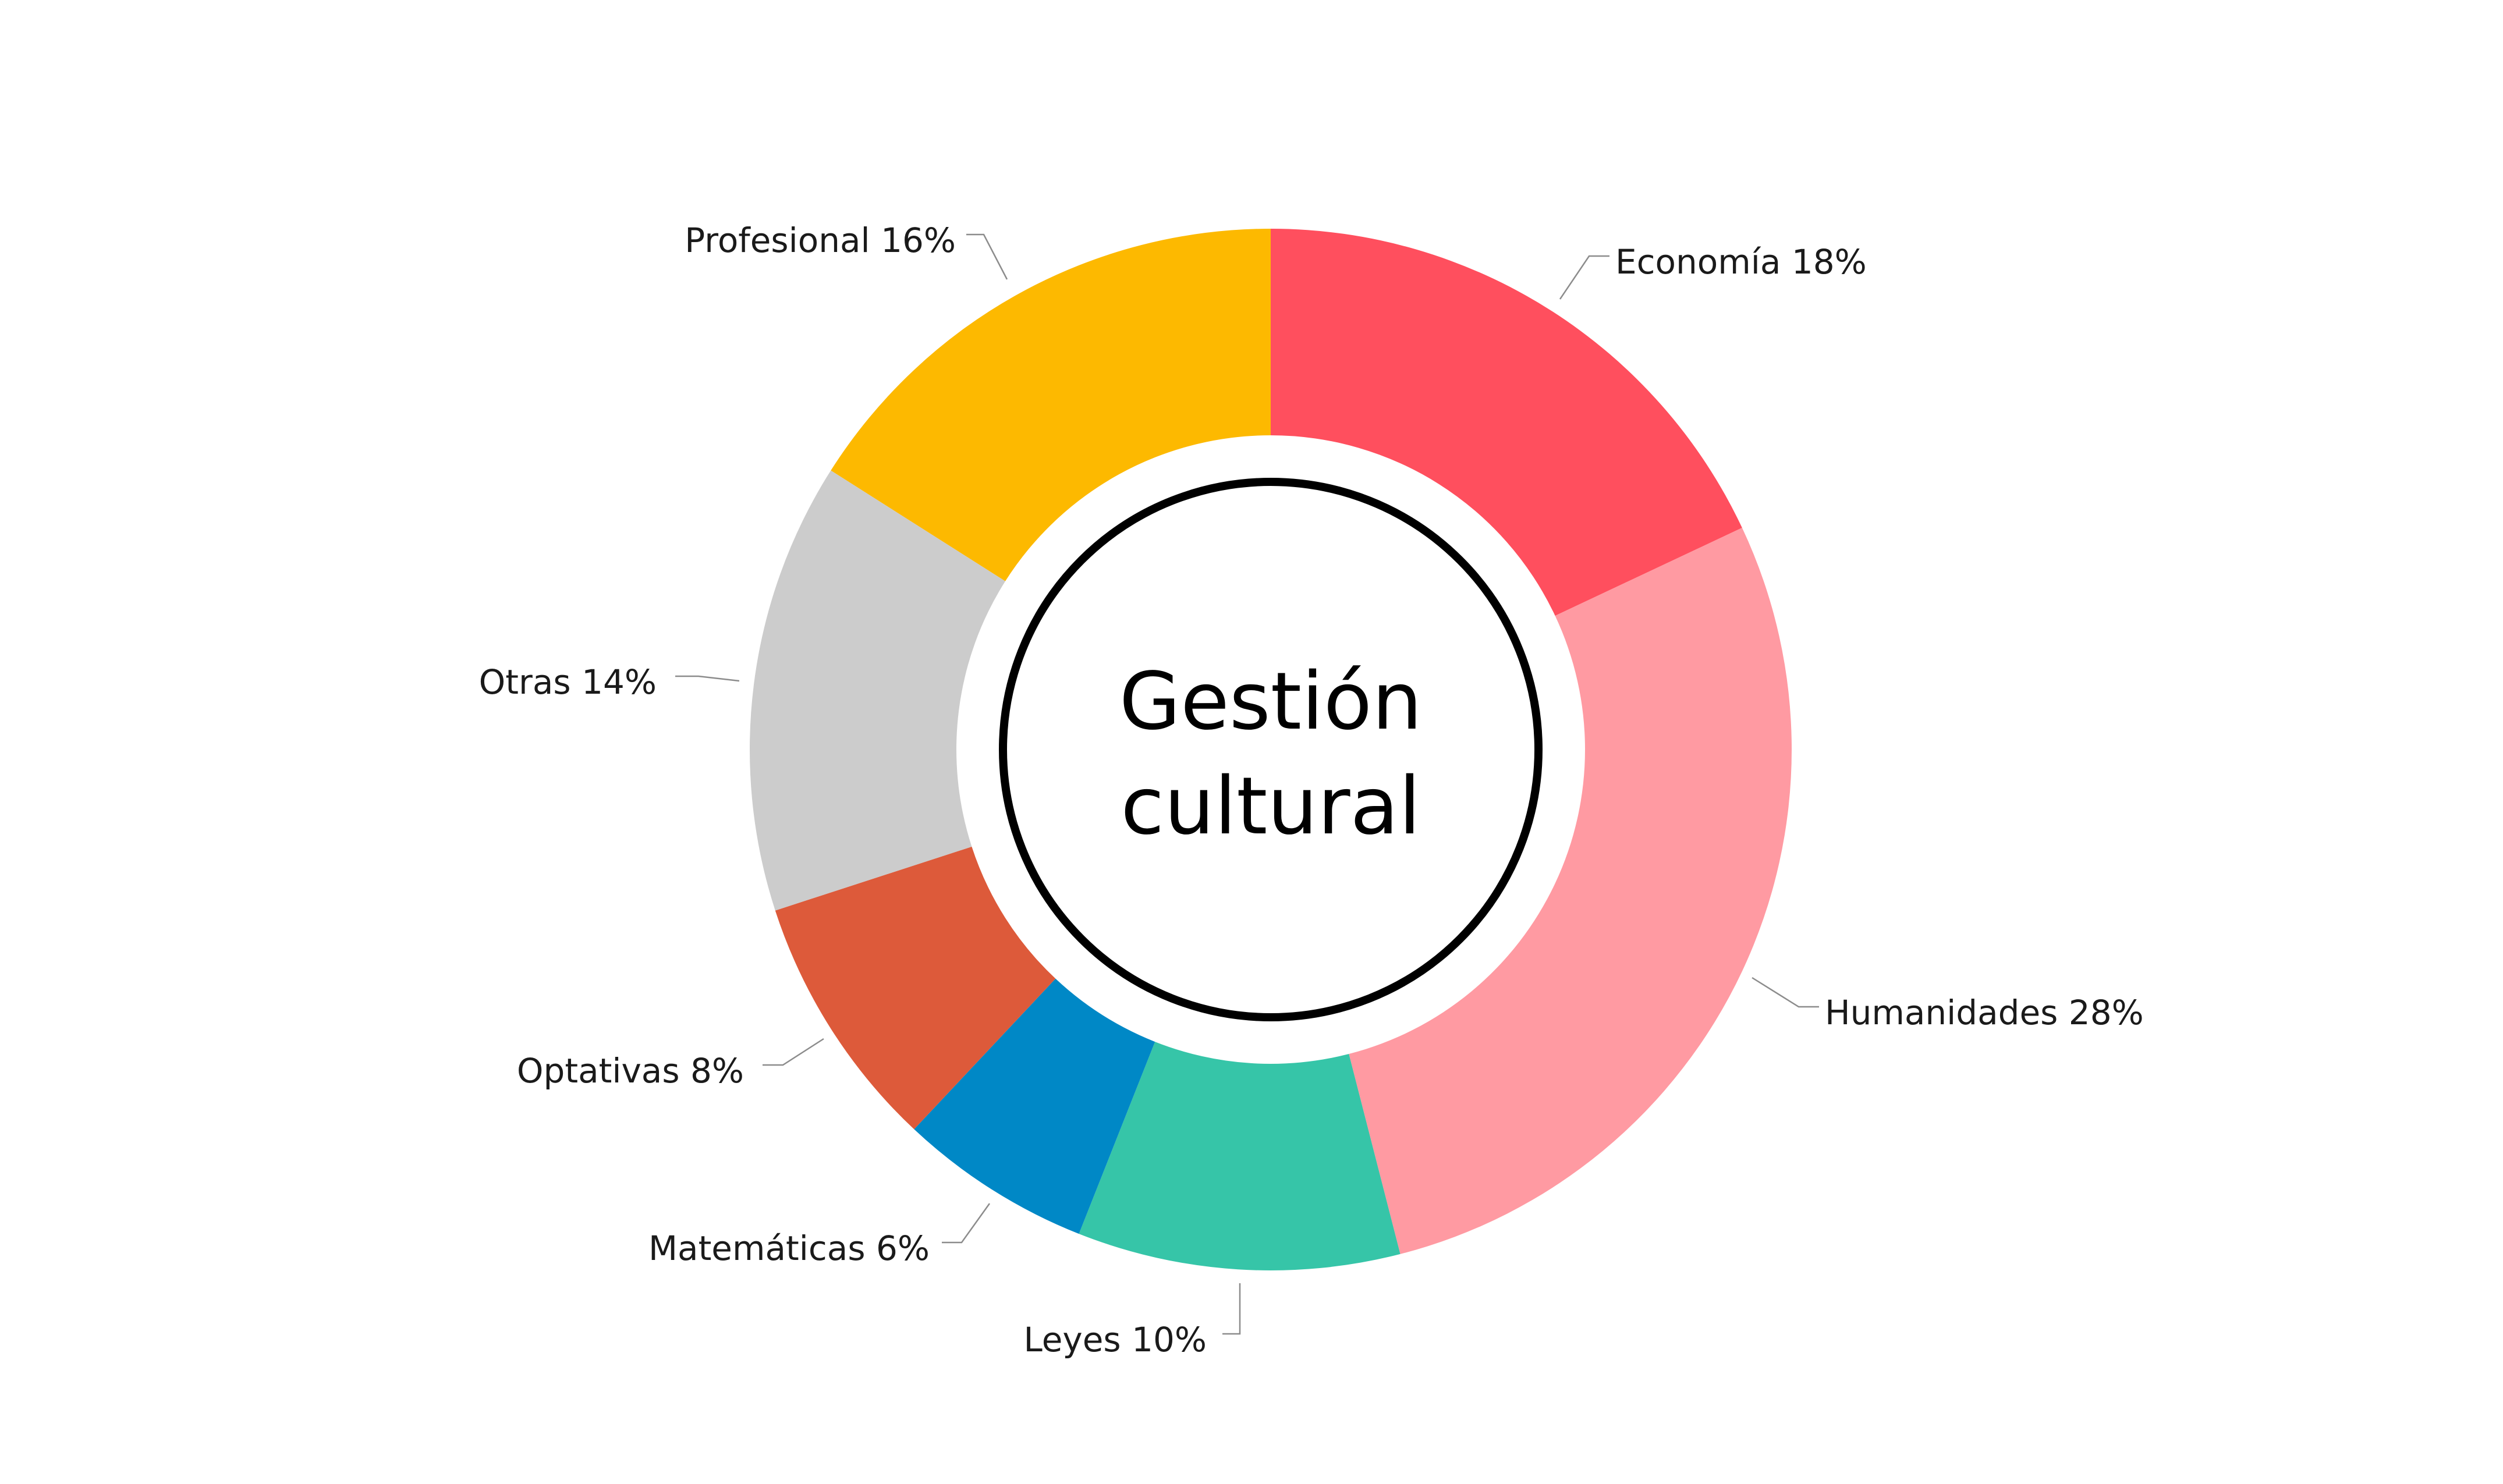 The width and height of the screenshot is (2503, 1484). Describe the element at coordinates (1741, 262) in the screenshot. I see `slice-label-economia: Economía 18%` at that location.